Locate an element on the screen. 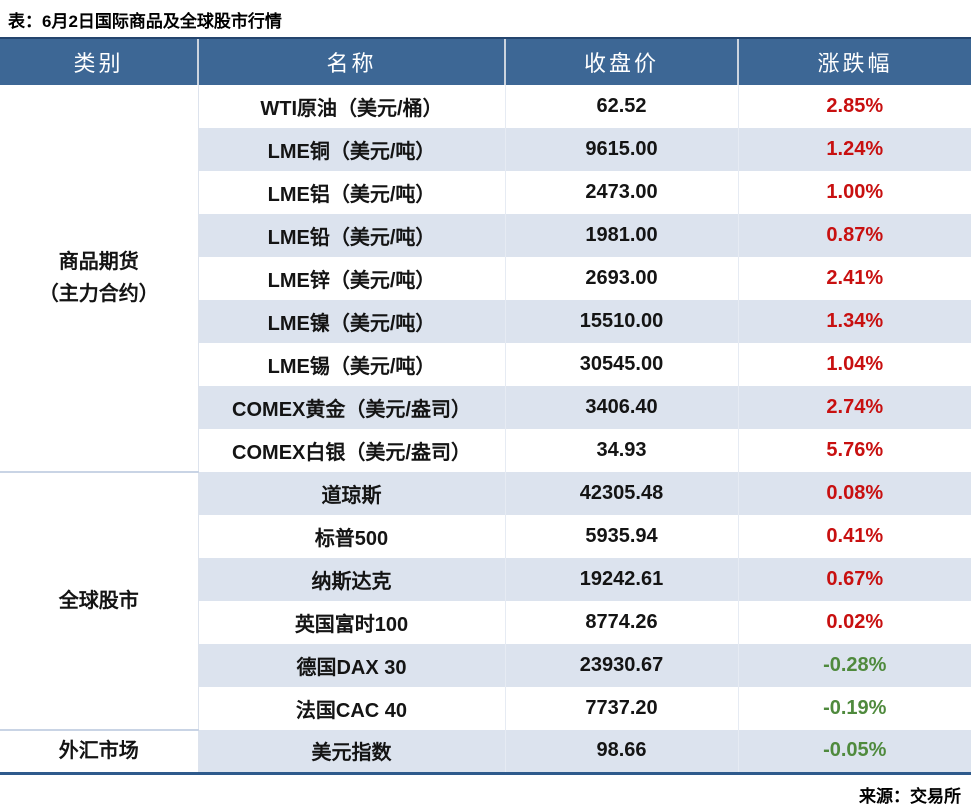 The width and height of the screenshot is (971, 807). change-percent: 0.08% is located at coordinates (854, 493).